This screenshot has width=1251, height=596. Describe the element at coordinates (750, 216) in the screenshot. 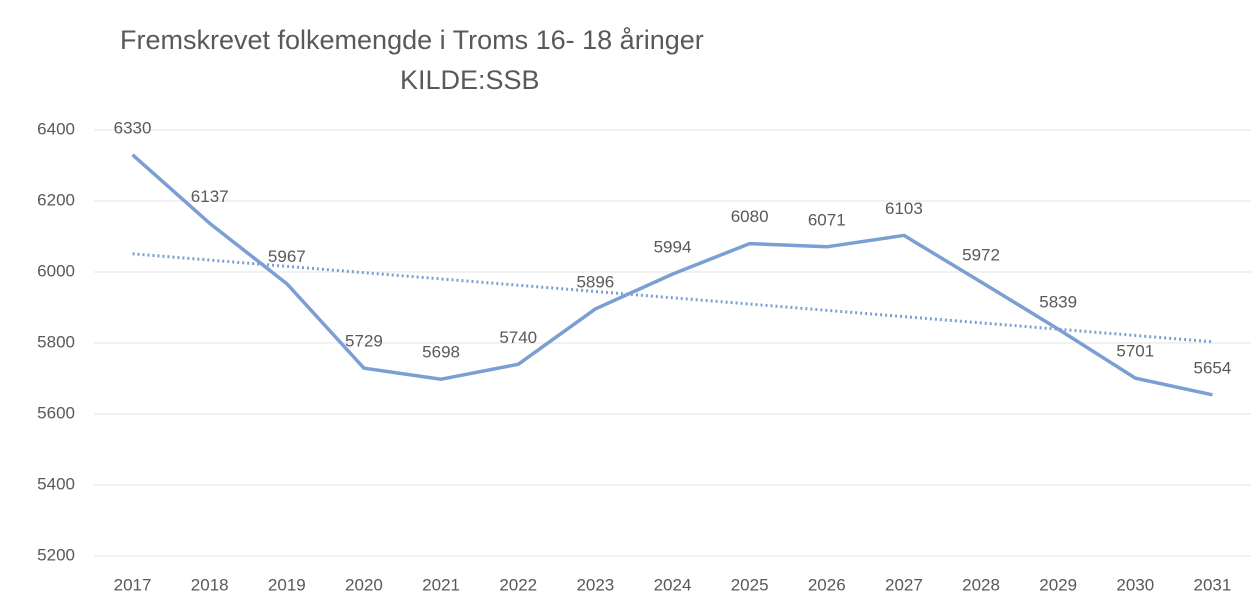

I see `data-label: 6080` at that location.